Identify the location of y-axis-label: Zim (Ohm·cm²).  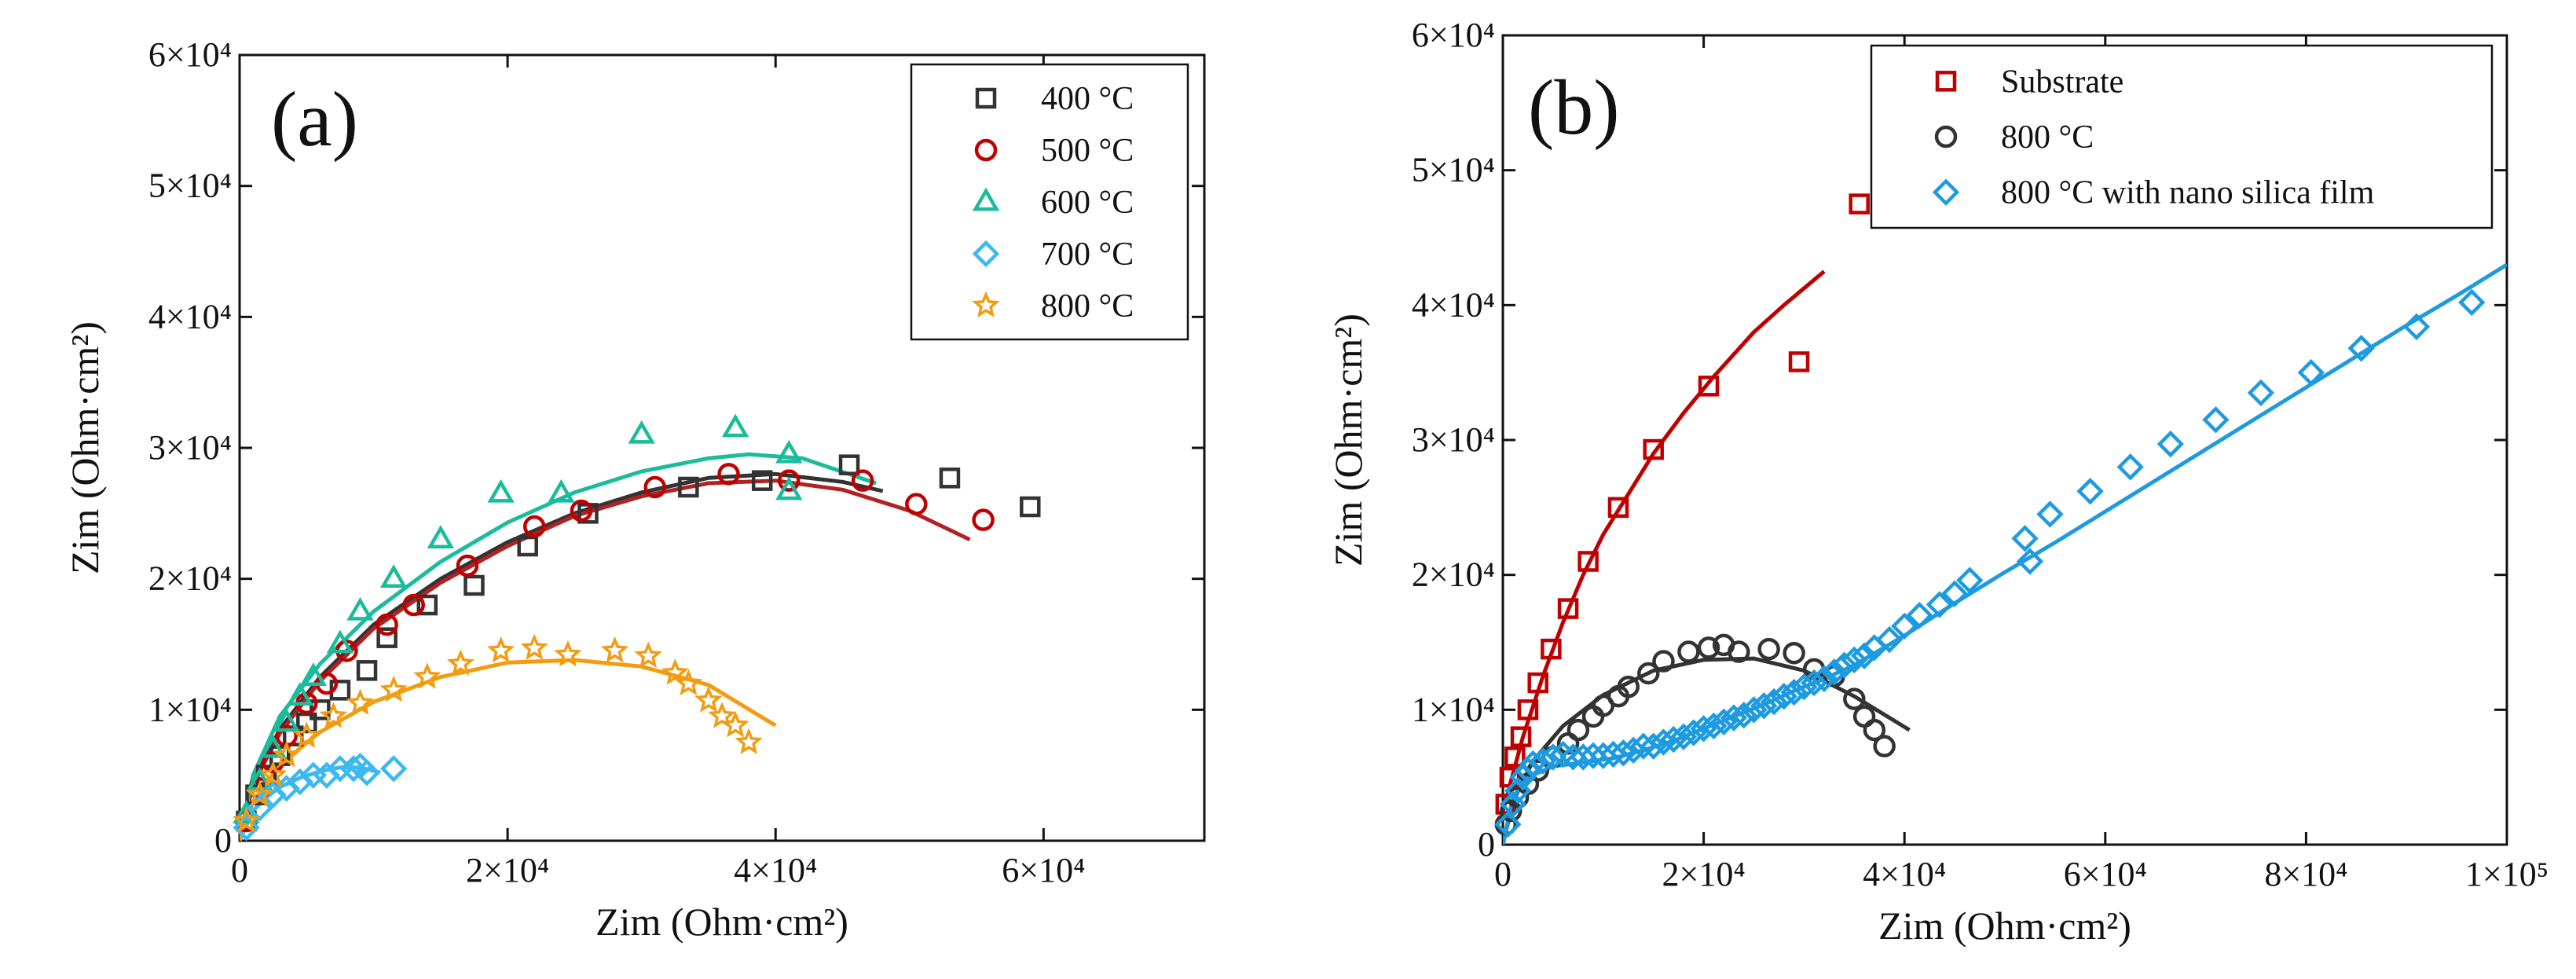
(85, 447).